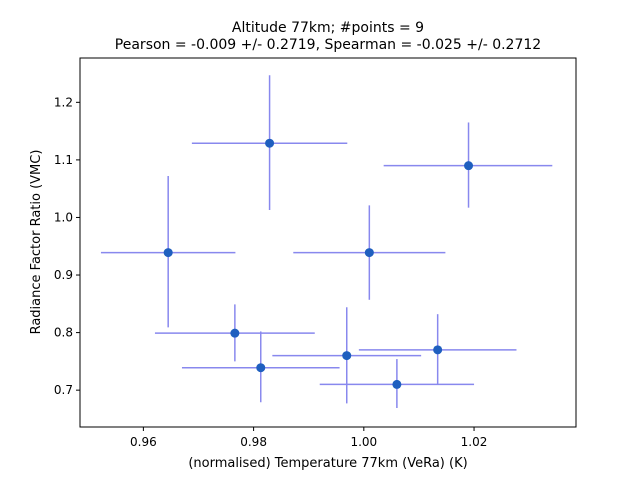  Describe the element at coordinates (363, 442) in the screenshot. I see `x-tick-label: 1.00` at that location.